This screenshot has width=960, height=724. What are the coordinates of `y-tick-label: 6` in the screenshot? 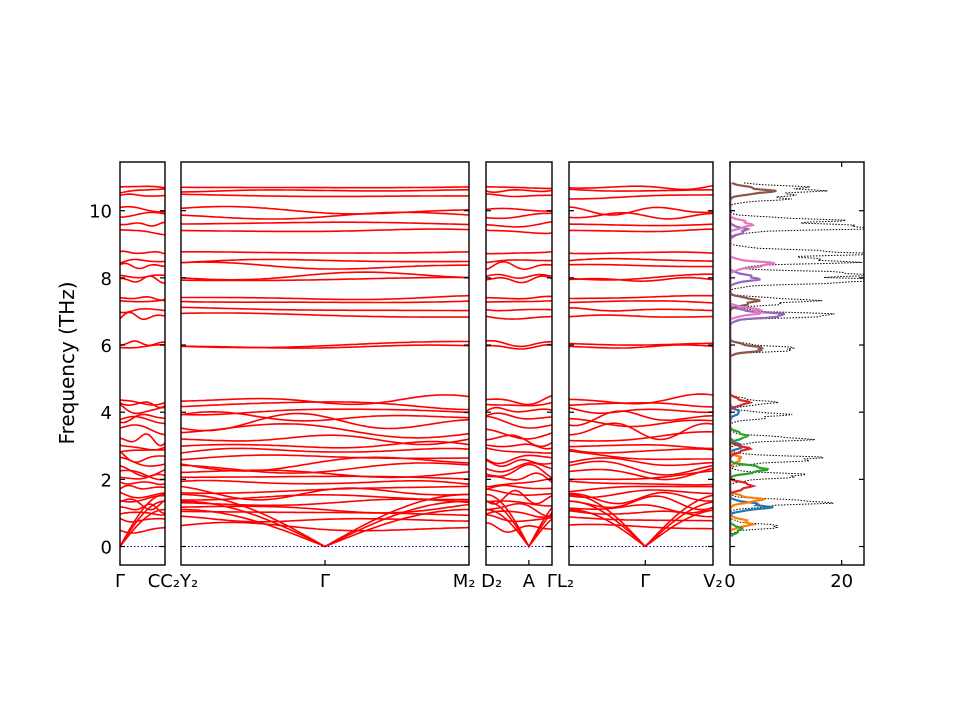 It's located at (106, 346).